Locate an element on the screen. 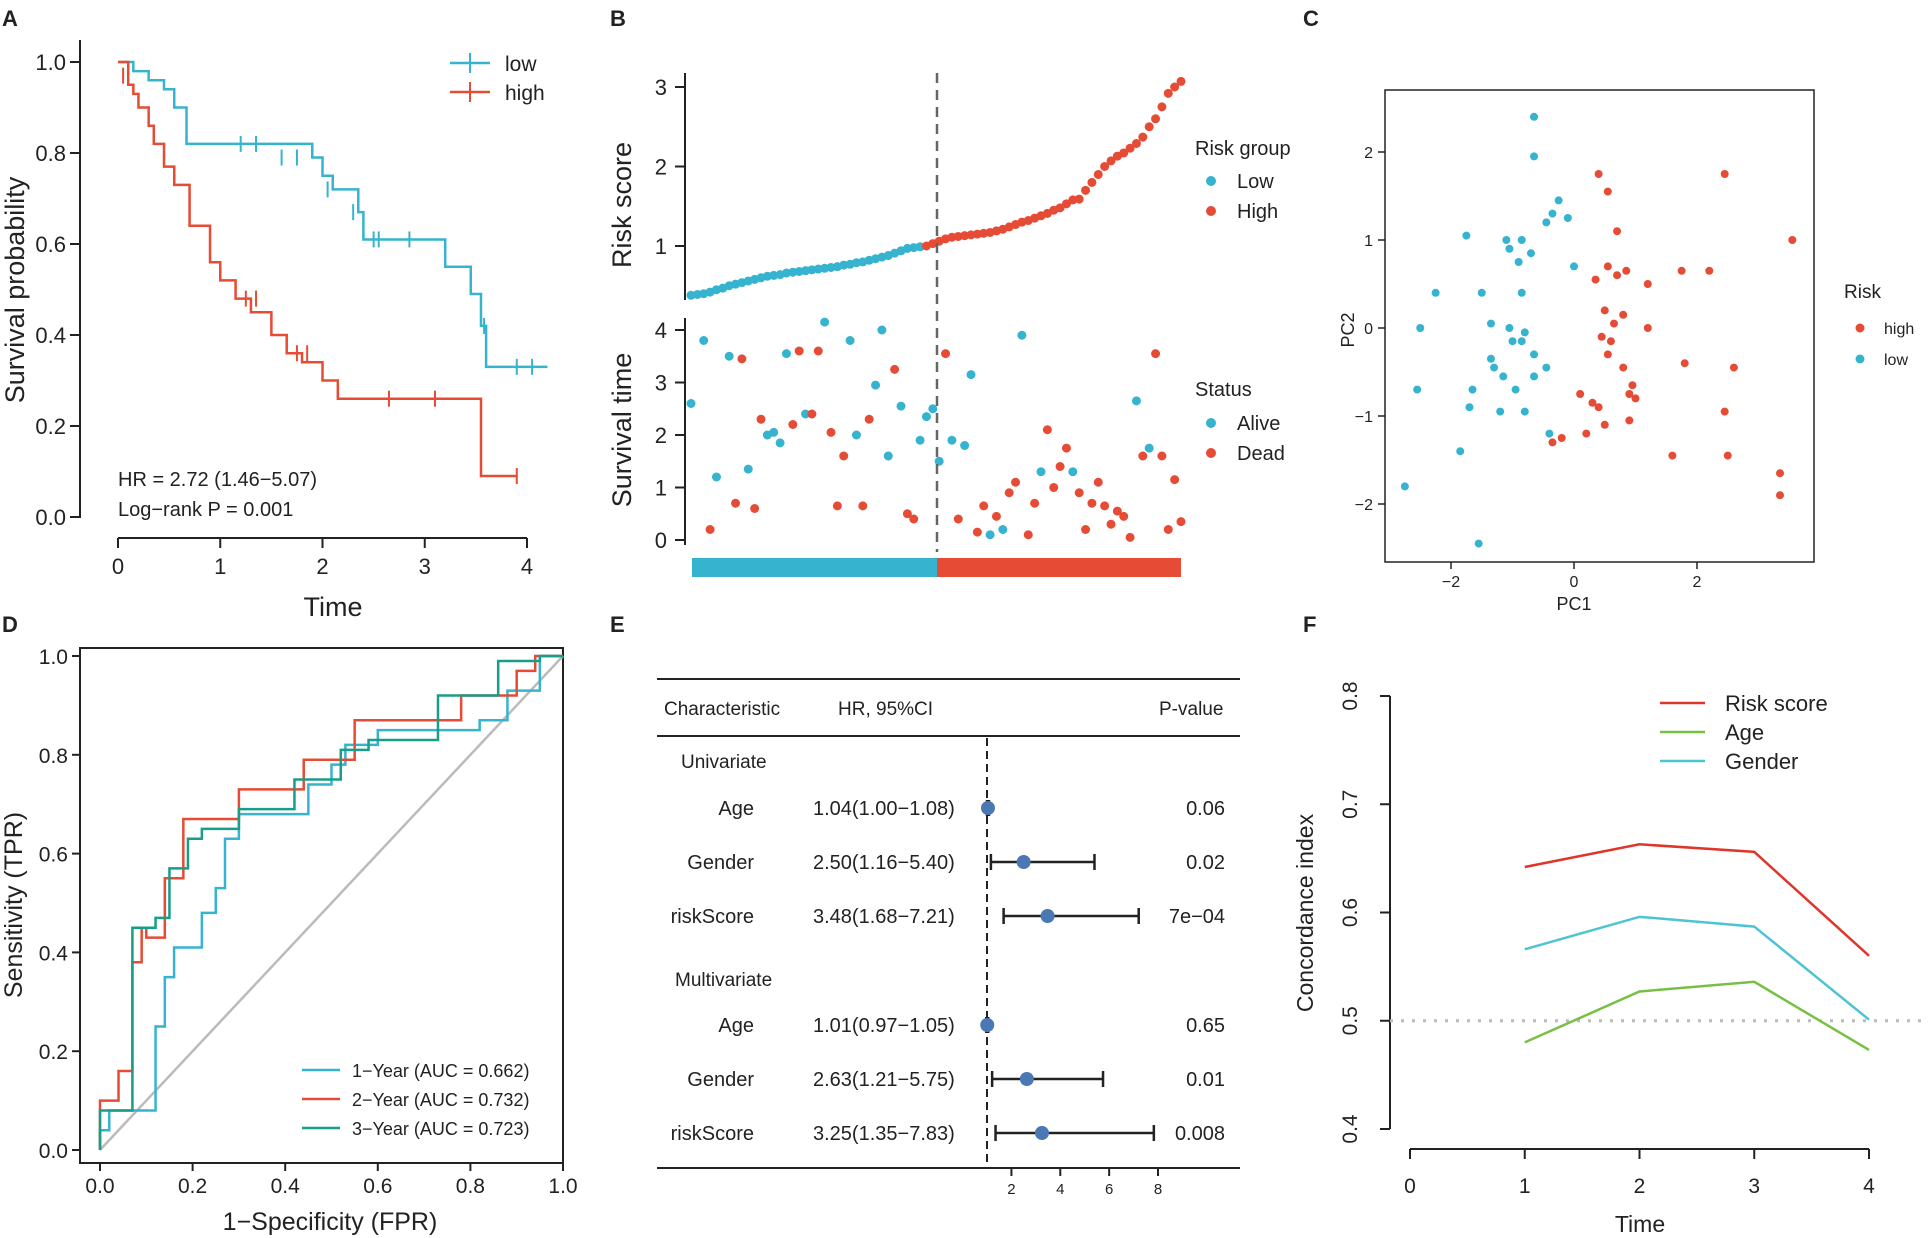 This screenshot has height=1238, width=1928. column-header-hr: HR, 95%CI is located at coordinates (885, 709).